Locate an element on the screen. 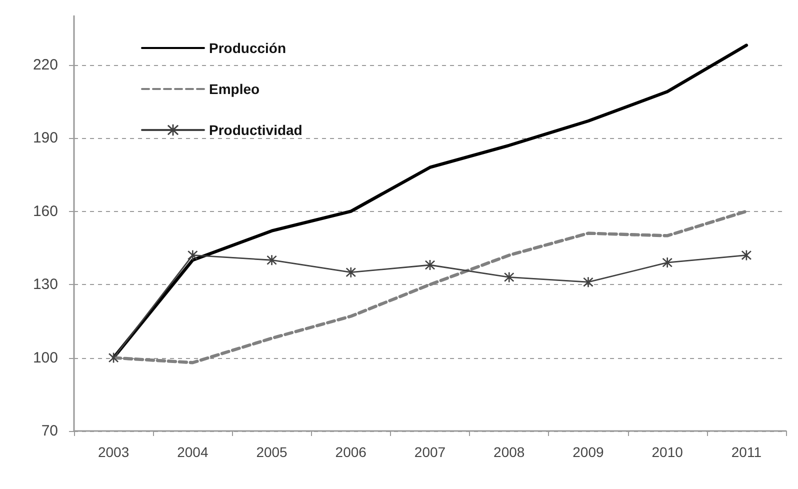 This screenshot has width=798, height=489. legend-label: Empleo is located at coordinates (234, 89).